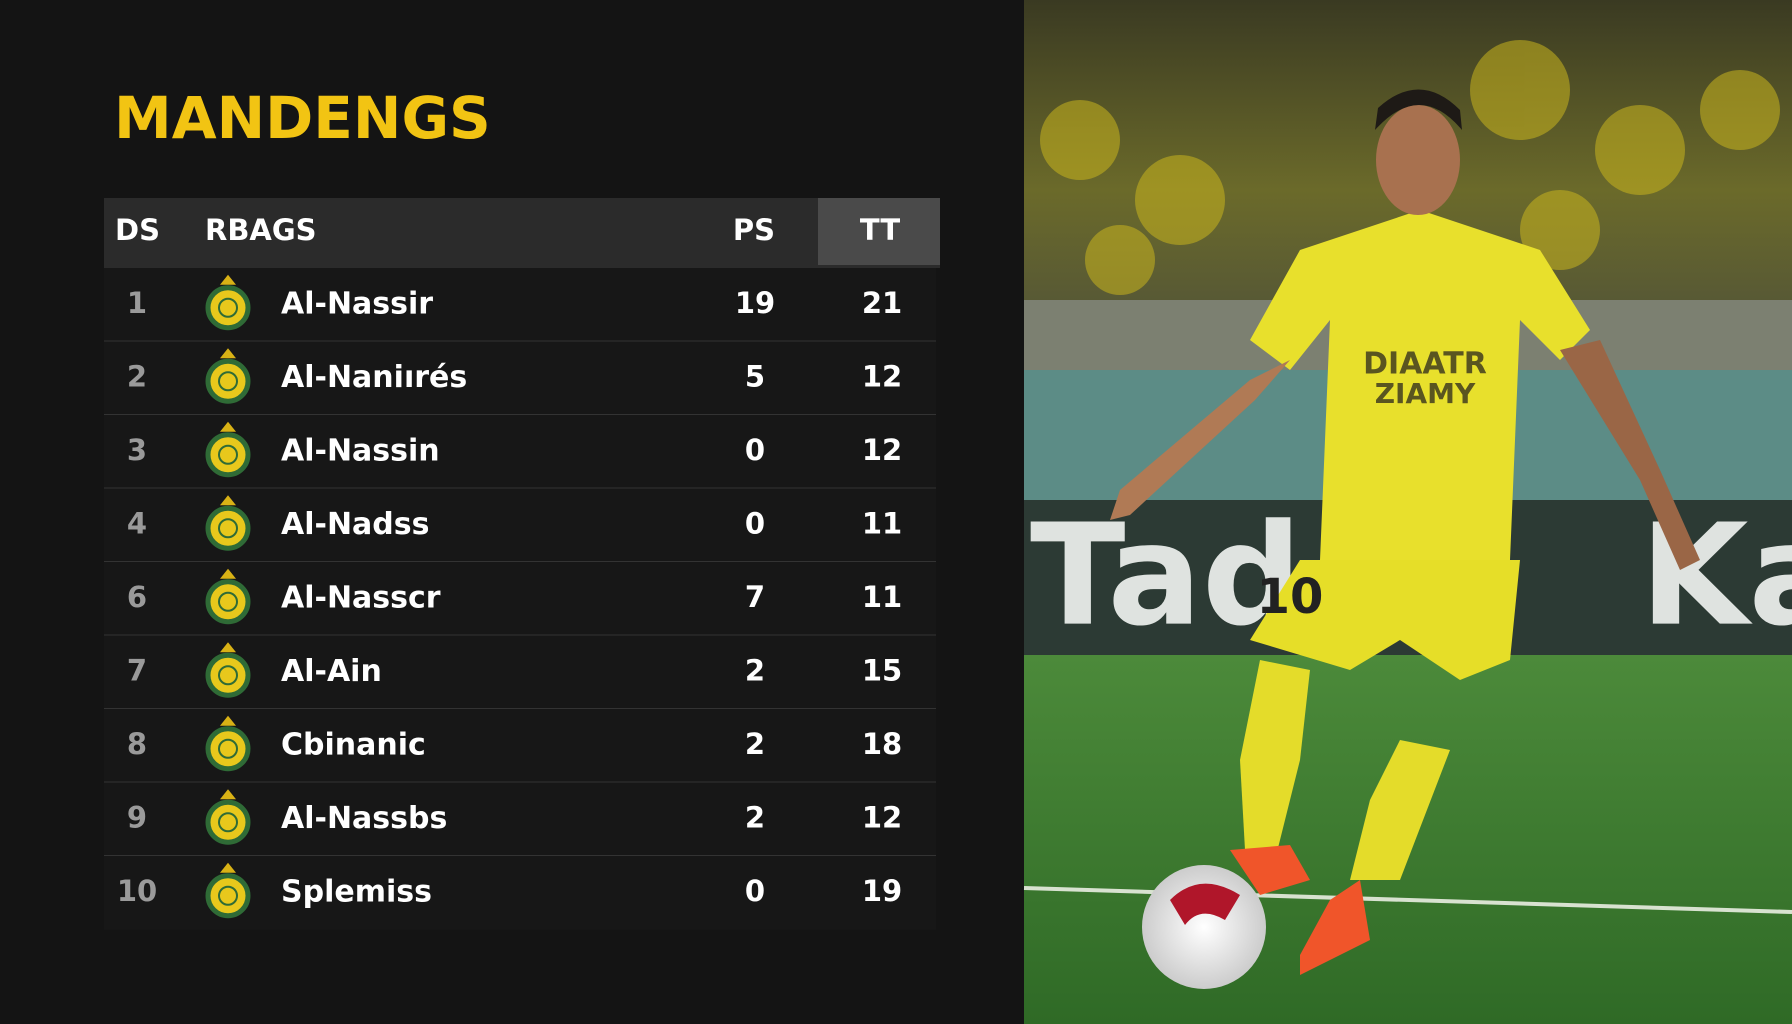  I want to click on ball, so click(1204, 927).